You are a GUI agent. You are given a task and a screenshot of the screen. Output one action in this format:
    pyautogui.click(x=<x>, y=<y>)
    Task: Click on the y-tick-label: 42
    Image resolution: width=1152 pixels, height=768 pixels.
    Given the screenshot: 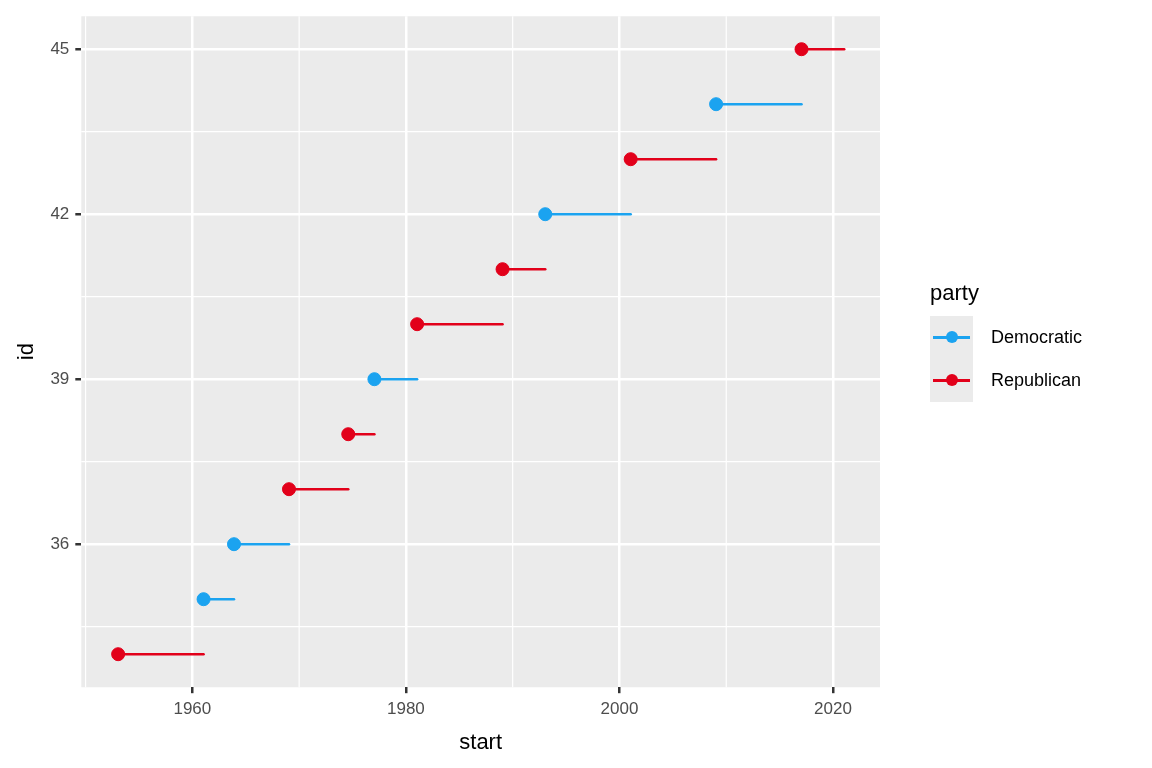 What is the action you would take?
    pyautogui.click(x=60, y=213)
    